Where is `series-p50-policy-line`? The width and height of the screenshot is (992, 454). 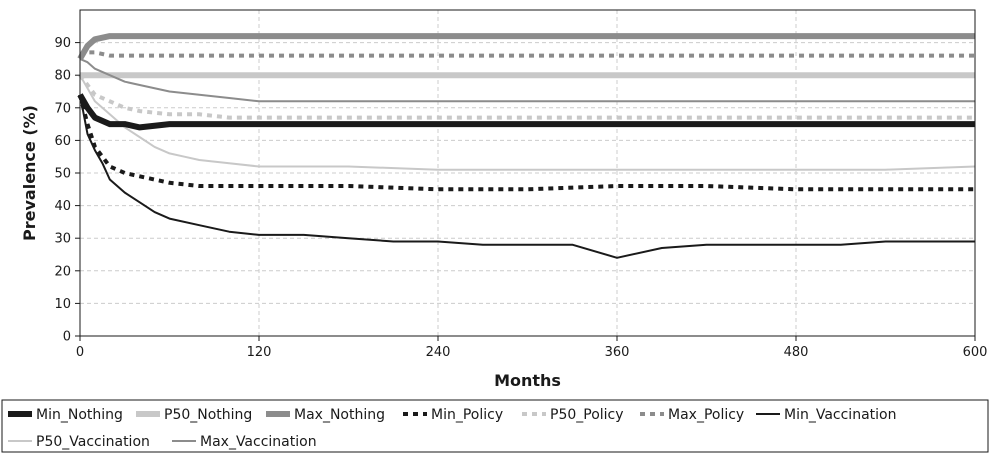
series-p50-policy-line is located at coordinates (526, 96).